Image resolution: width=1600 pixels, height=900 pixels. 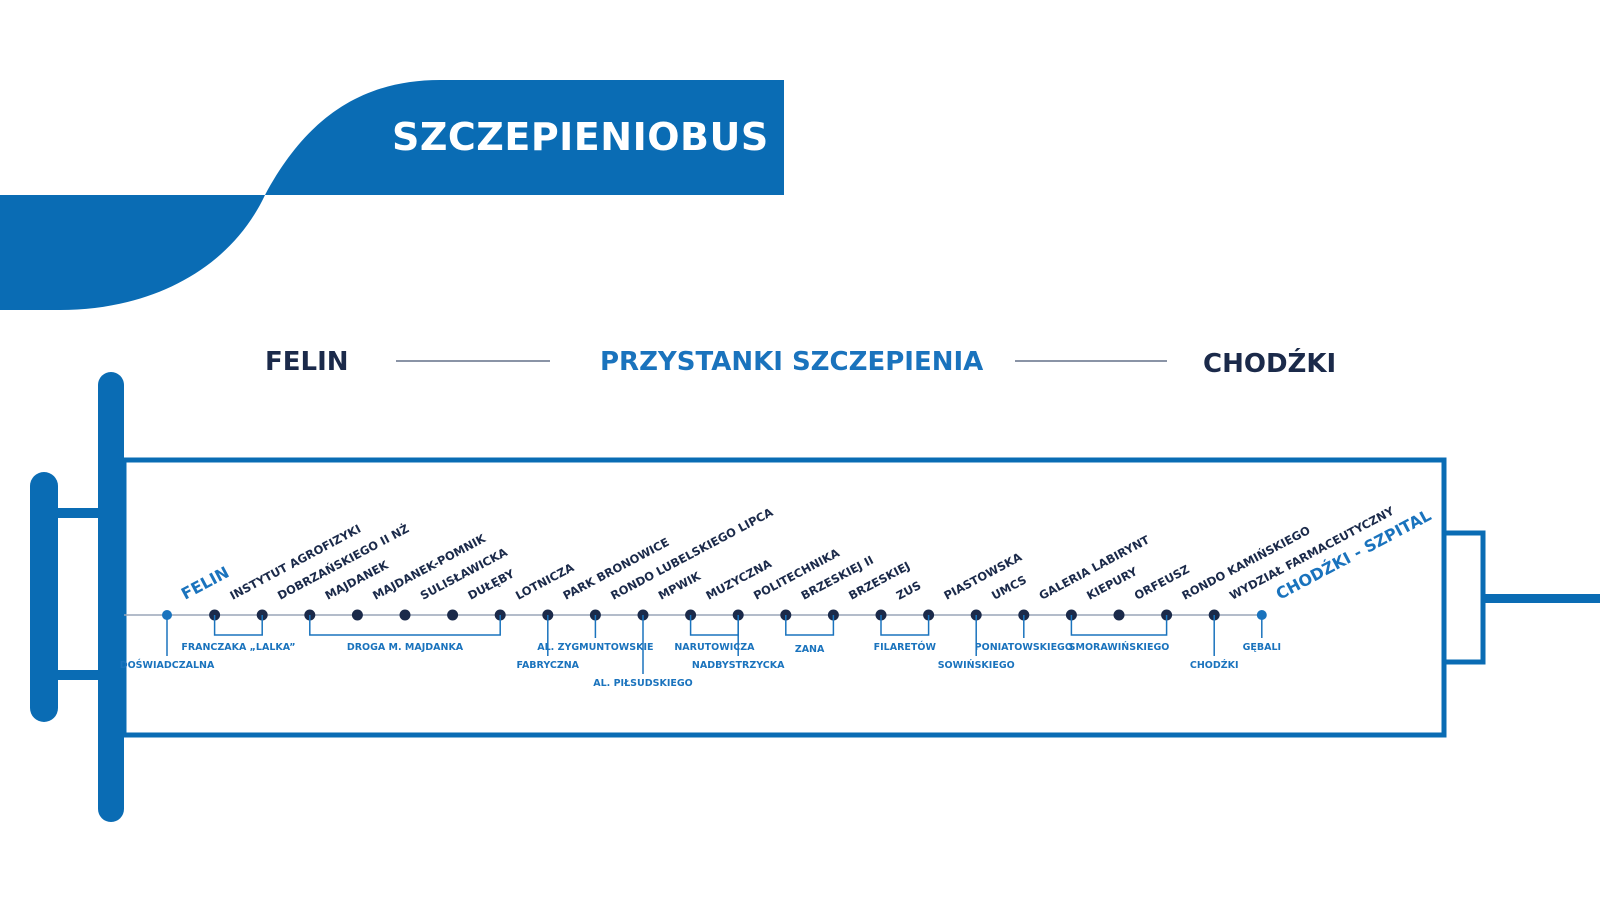 What do you see at coordinates (1541, 598) in the screenshot?
I see `syringe-needle` at bounding box center [1541, 598].